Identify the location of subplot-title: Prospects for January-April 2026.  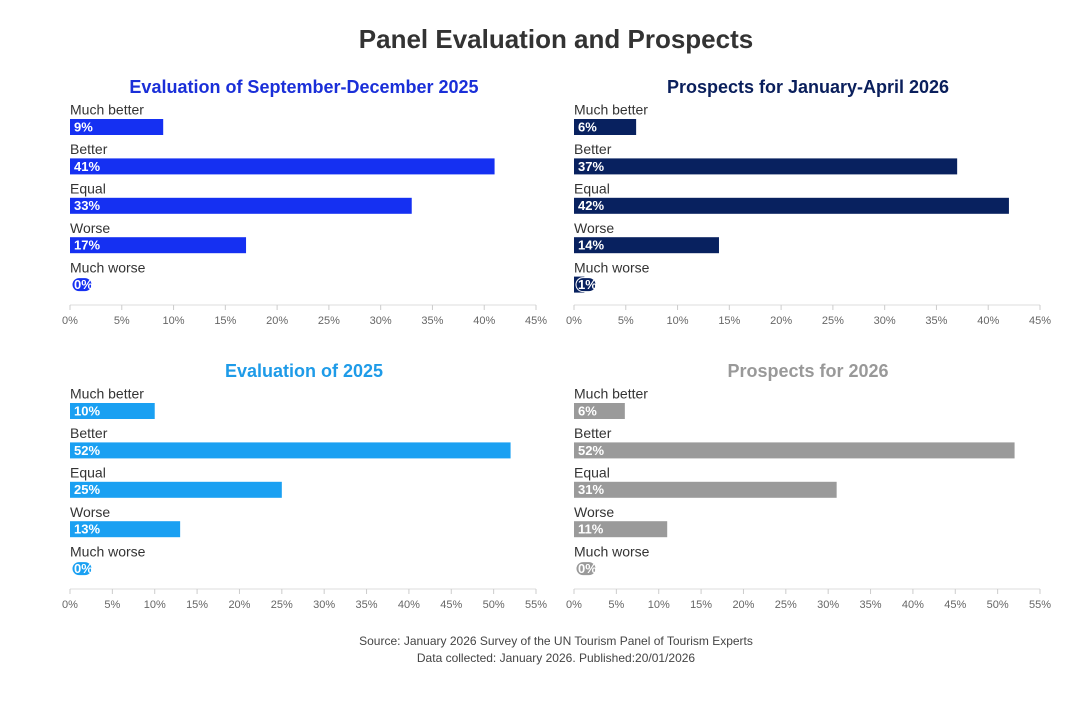
(808, 87).